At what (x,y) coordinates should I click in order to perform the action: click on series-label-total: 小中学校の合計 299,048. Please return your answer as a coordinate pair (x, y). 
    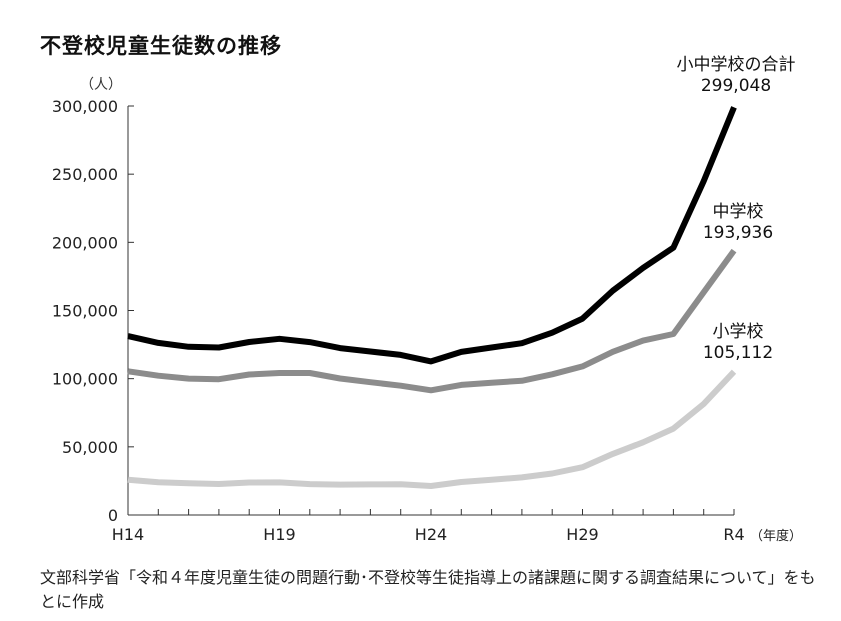
    Looking at the image, I should click on (736, 76).